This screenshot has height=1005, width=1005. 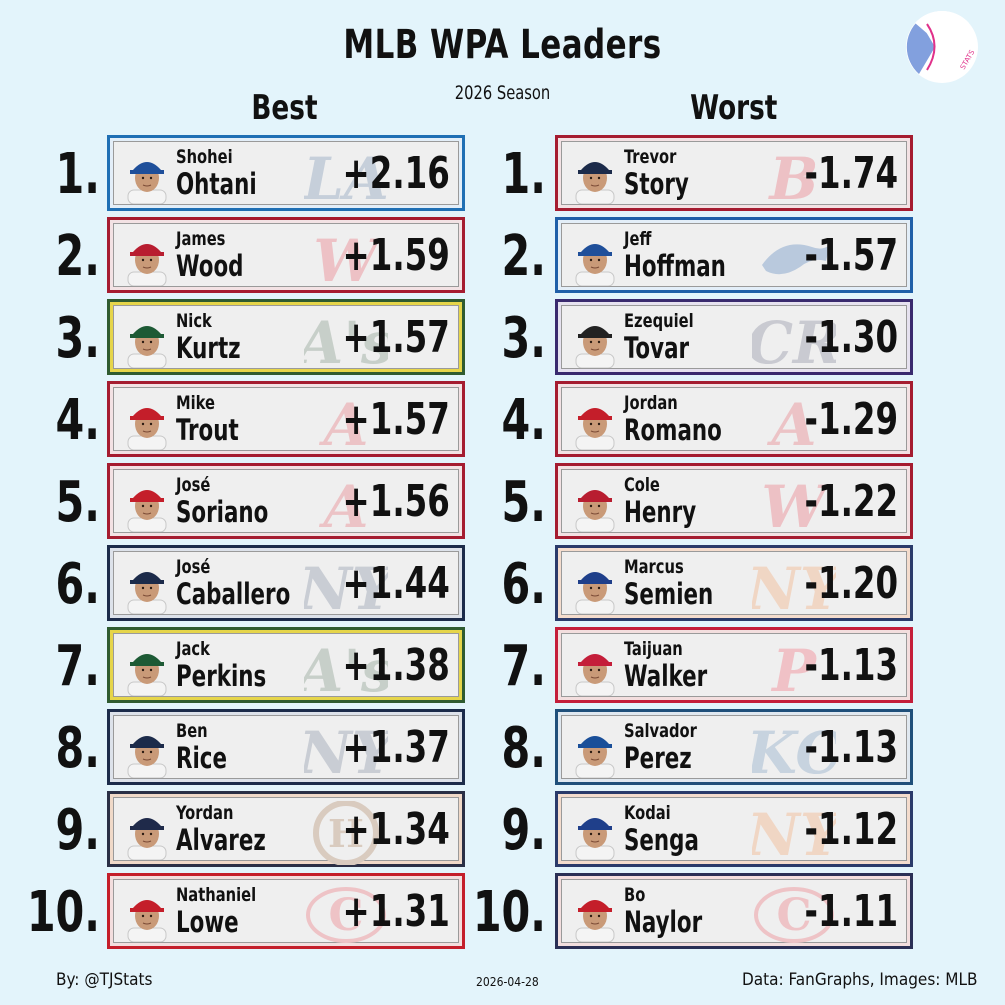 What do you see at coordinates (193, 567) in the screenshot?
I see `player-first-name: José` at bounding box center [193, 567].